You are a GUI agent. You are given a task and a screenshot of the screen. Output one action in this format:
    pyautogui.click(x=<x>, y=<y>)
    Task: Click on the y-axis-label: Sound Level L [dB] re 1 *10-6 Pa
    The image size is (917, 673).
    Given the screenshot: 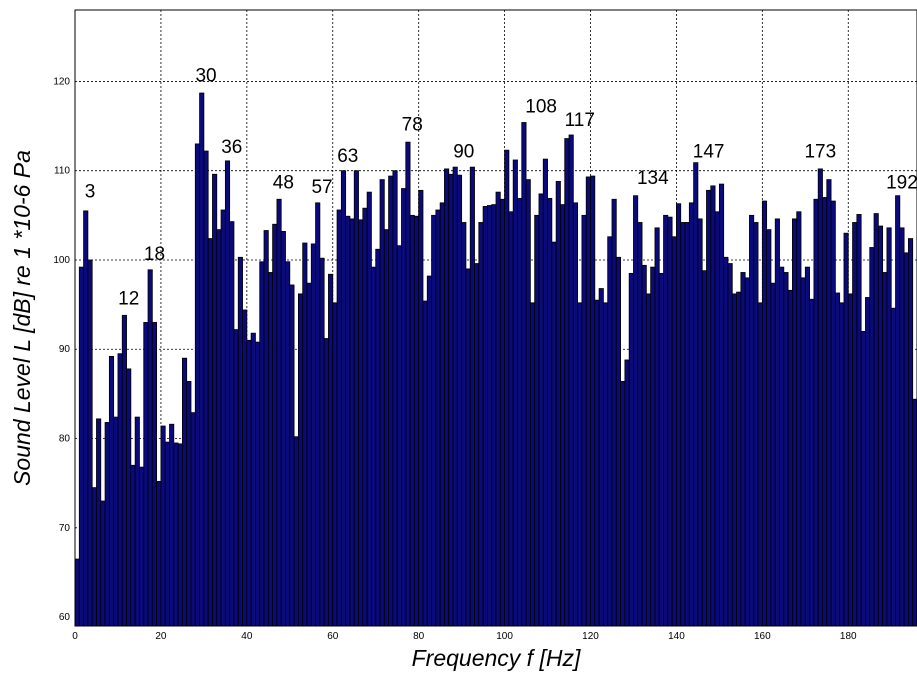 What is the action you would take?
    pyautogui.click(x=22, y=318)
    